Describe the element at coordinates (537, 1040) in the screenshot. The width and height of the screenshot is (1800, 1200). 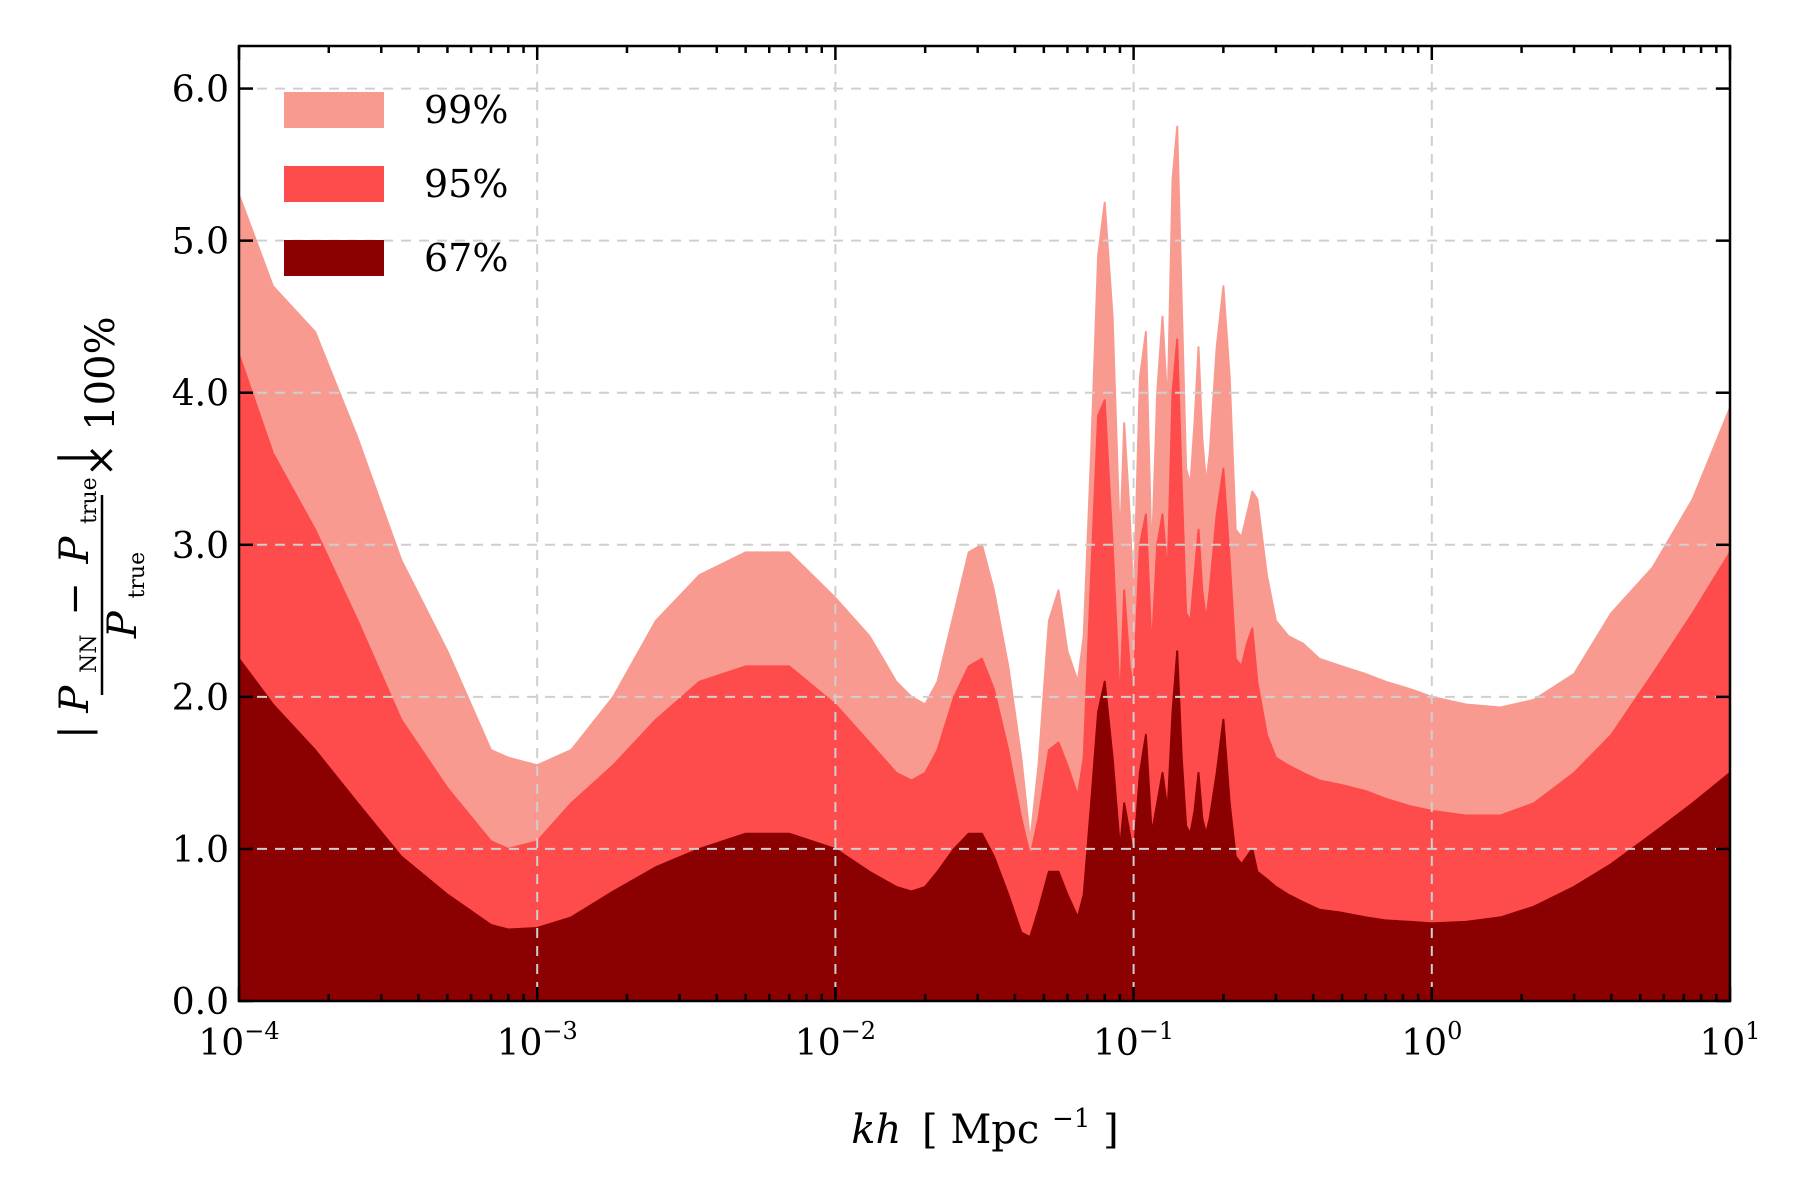
I see `x-tick-label-1: 10⁻³` at that location.